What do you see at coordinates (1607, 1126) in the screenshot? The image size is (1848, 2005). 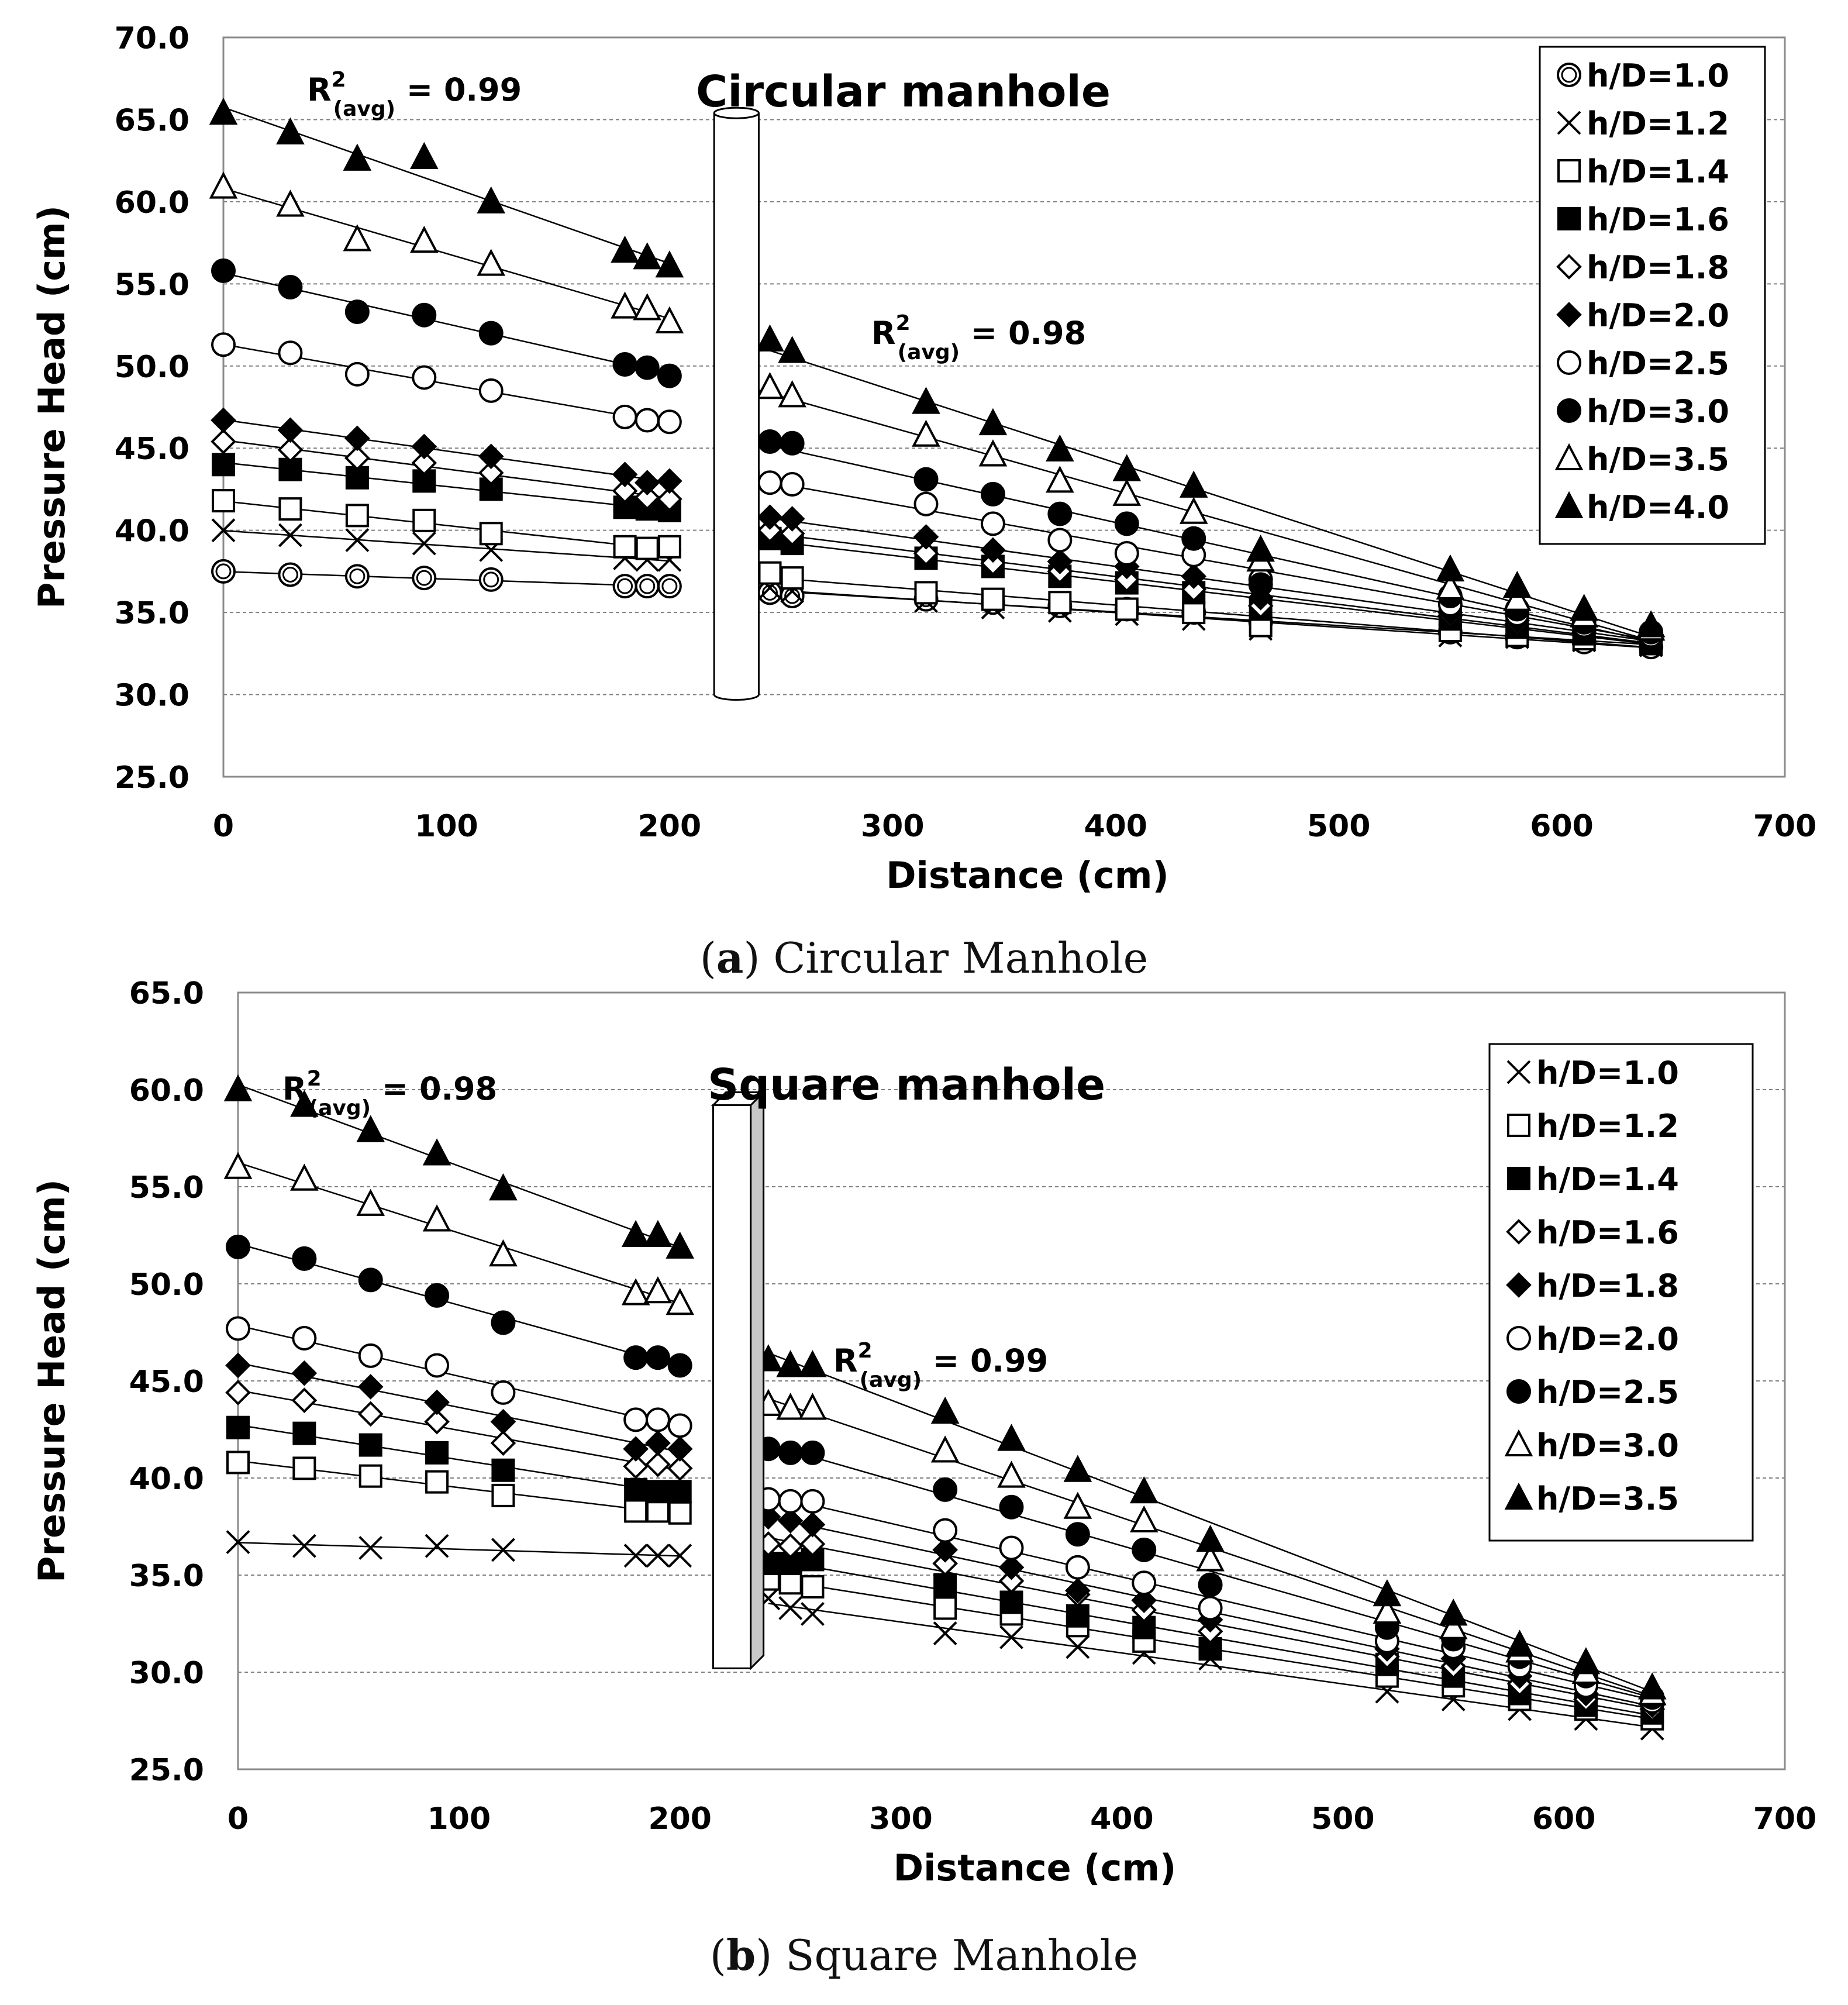 I see `legend-label: h/D=1.2` at bounding box center [1607, 1126].